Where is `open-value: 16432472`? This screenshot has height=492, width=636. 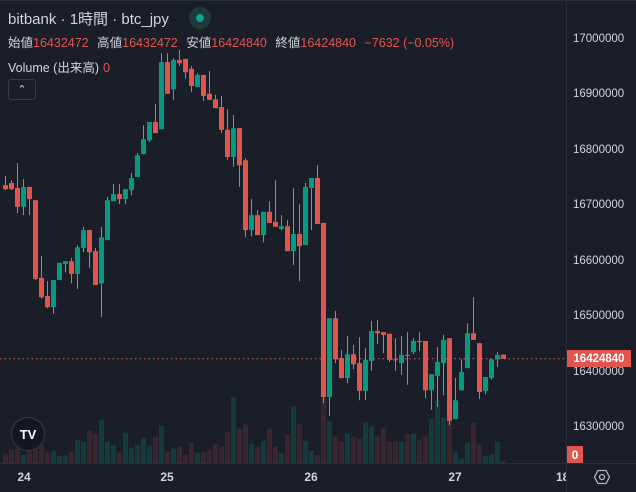
open-value: 16432472 is located at coordinates (61, 43).